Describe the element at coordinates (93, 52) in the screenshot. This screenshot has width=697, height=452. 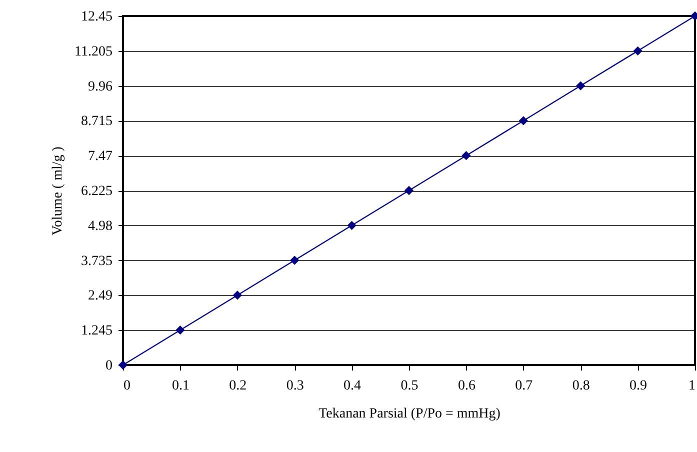
I see `y-tick-label: 11.205` at that location.